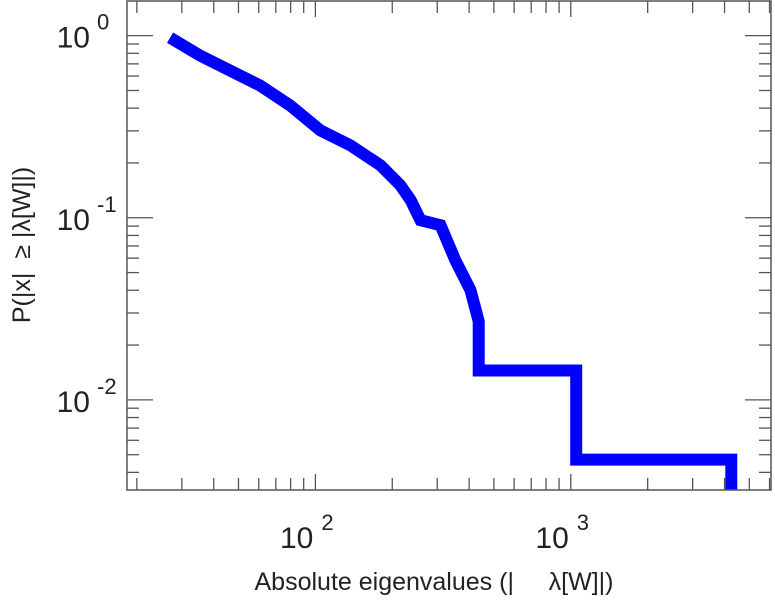 The width and height of the screenshot is (775, 605). I want to click on y-tick-label-exponent: -1, so click(107, 204).